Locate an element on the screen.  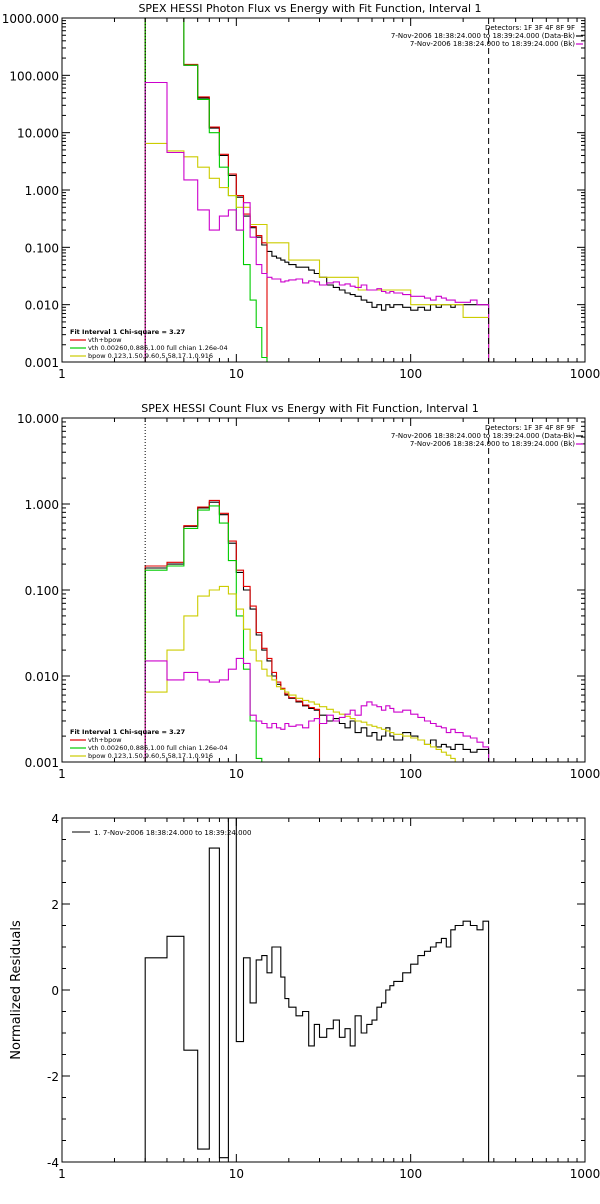
y-axis-label: Normalized Residuals is located at coordinates (16, 990).